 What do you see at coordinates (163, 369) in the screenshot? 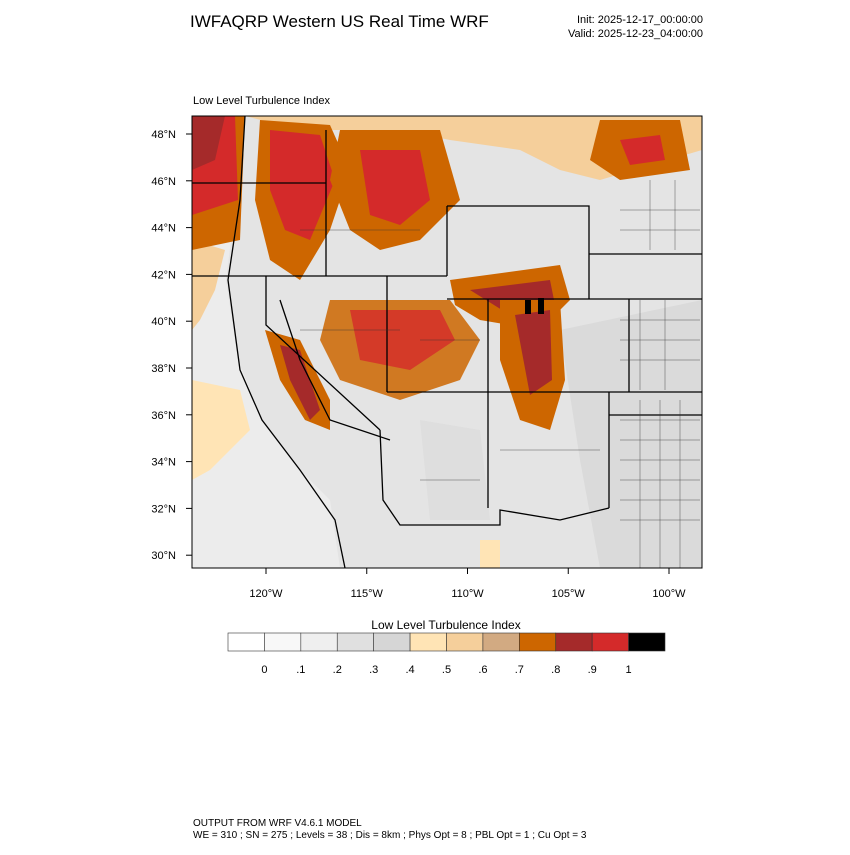
I see `lat-label: 38°N` at bounding box center [163, 369].